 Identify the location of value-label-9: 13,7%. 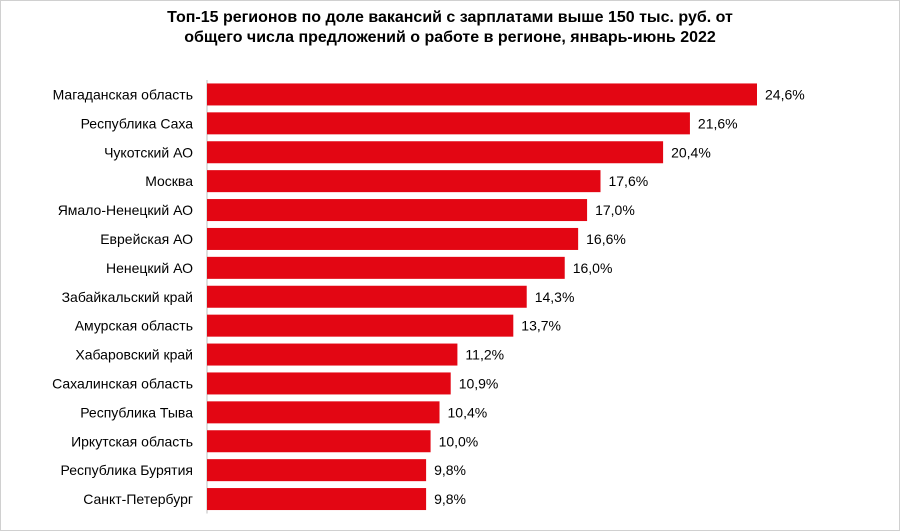
(541, 326).